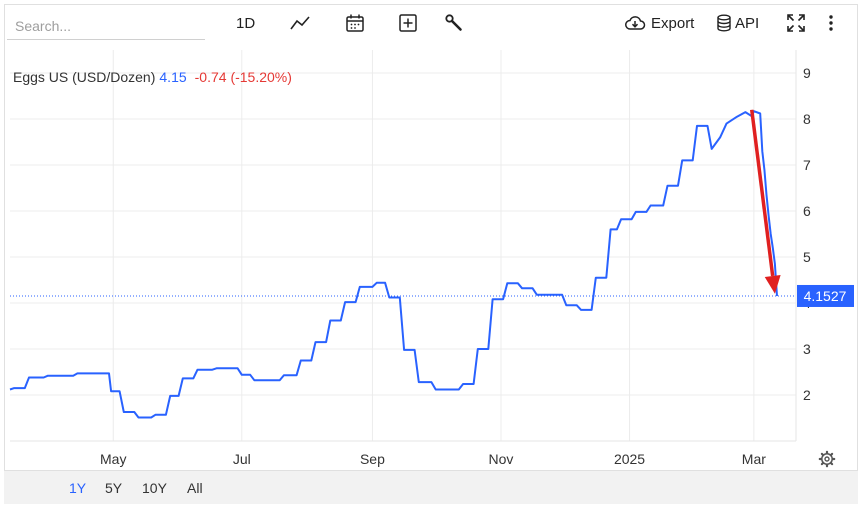 This screenshot has width=864, height=510. Describe the element at coordinates (243, 77) in the screenshot. I see `legend-change: -0.74 (-15.20%)` at that location.